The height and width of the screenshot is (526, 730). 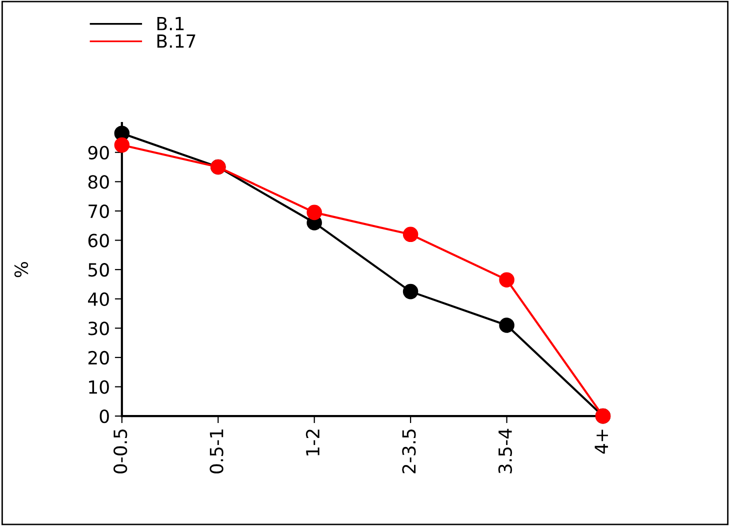 I want to click on x-tick-label: 1-2, so click(x=313, y=443).